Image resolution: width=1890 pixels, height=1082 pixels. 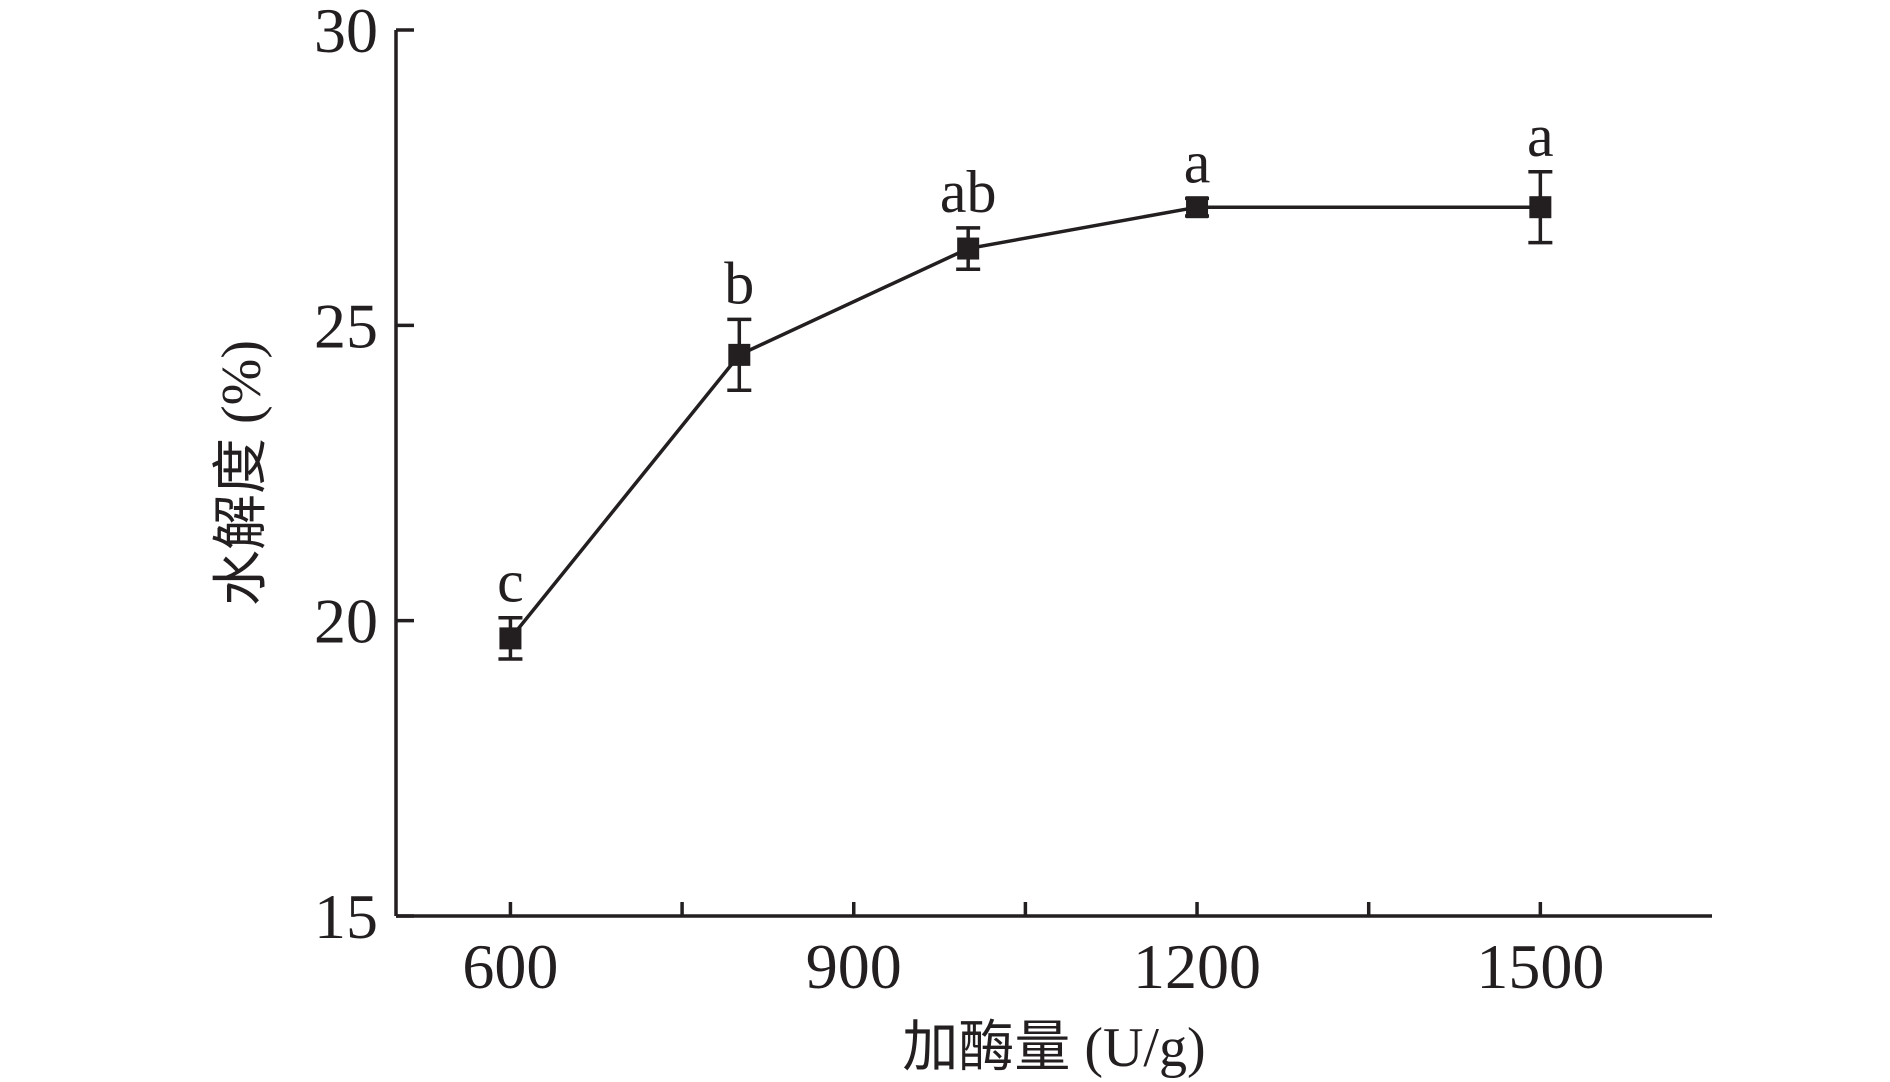 What do you see at coordinates (739, 283) in the screenshot?
I see `significance-label: b` at bounding box center [739, 283].